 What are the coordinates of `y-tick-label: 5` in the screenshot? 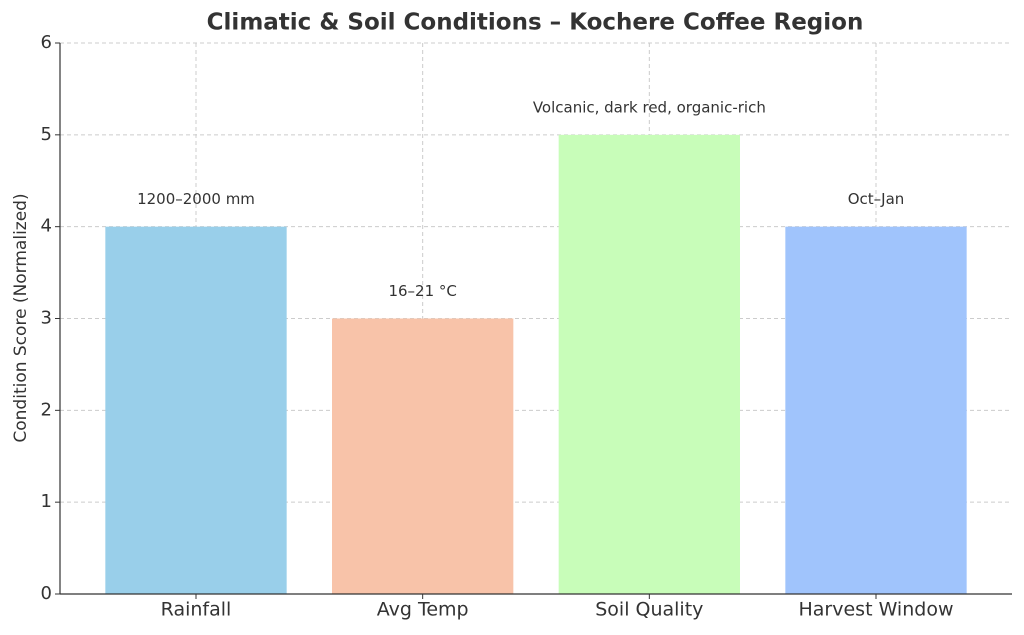 It's located at (46, 134).